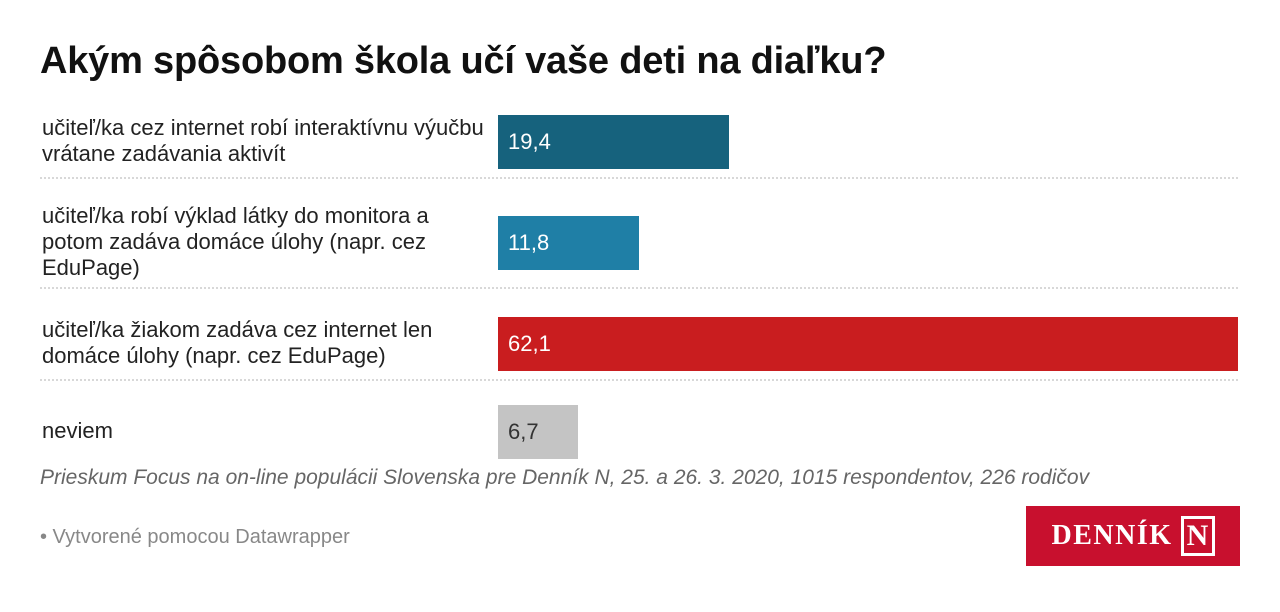 The image size is (1280, 612). What do you see at coordinates (529, 141) in the screenshot?
I see `bar-value-label: 19,4` at bounding box center [529, 141].